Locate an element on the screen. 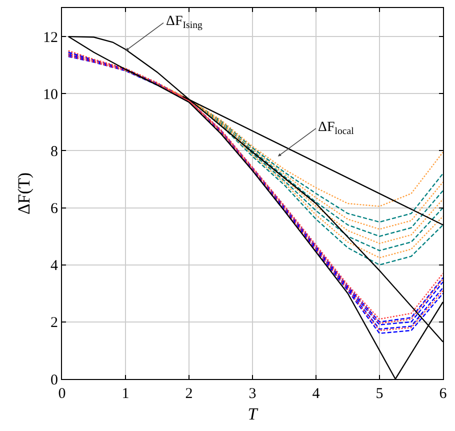  y-tick-label: 10 is located at coordinates (50, 94).